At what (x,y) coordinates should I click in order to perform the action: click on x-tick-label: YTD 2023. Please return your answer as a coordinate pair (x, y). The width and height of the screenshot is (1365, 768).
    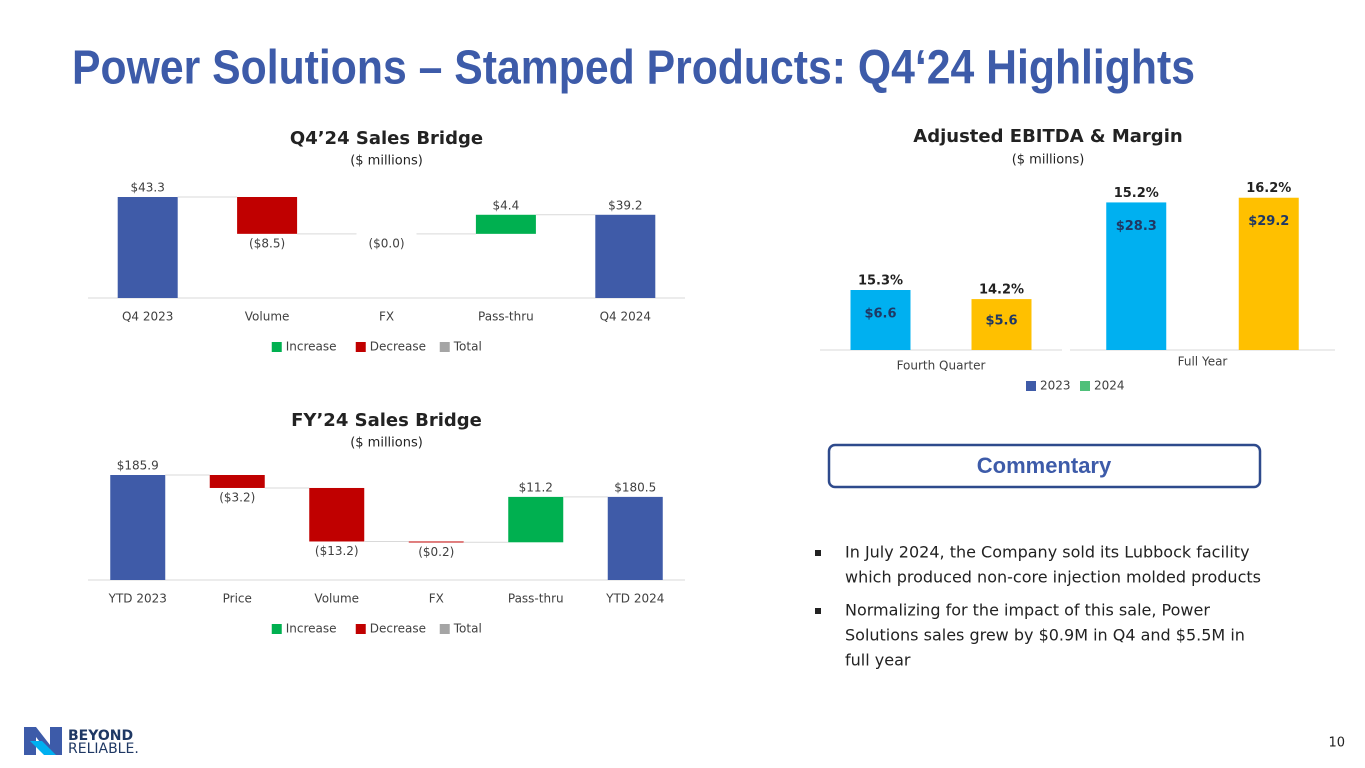
    Looking at the image, I should click on (137, 599).